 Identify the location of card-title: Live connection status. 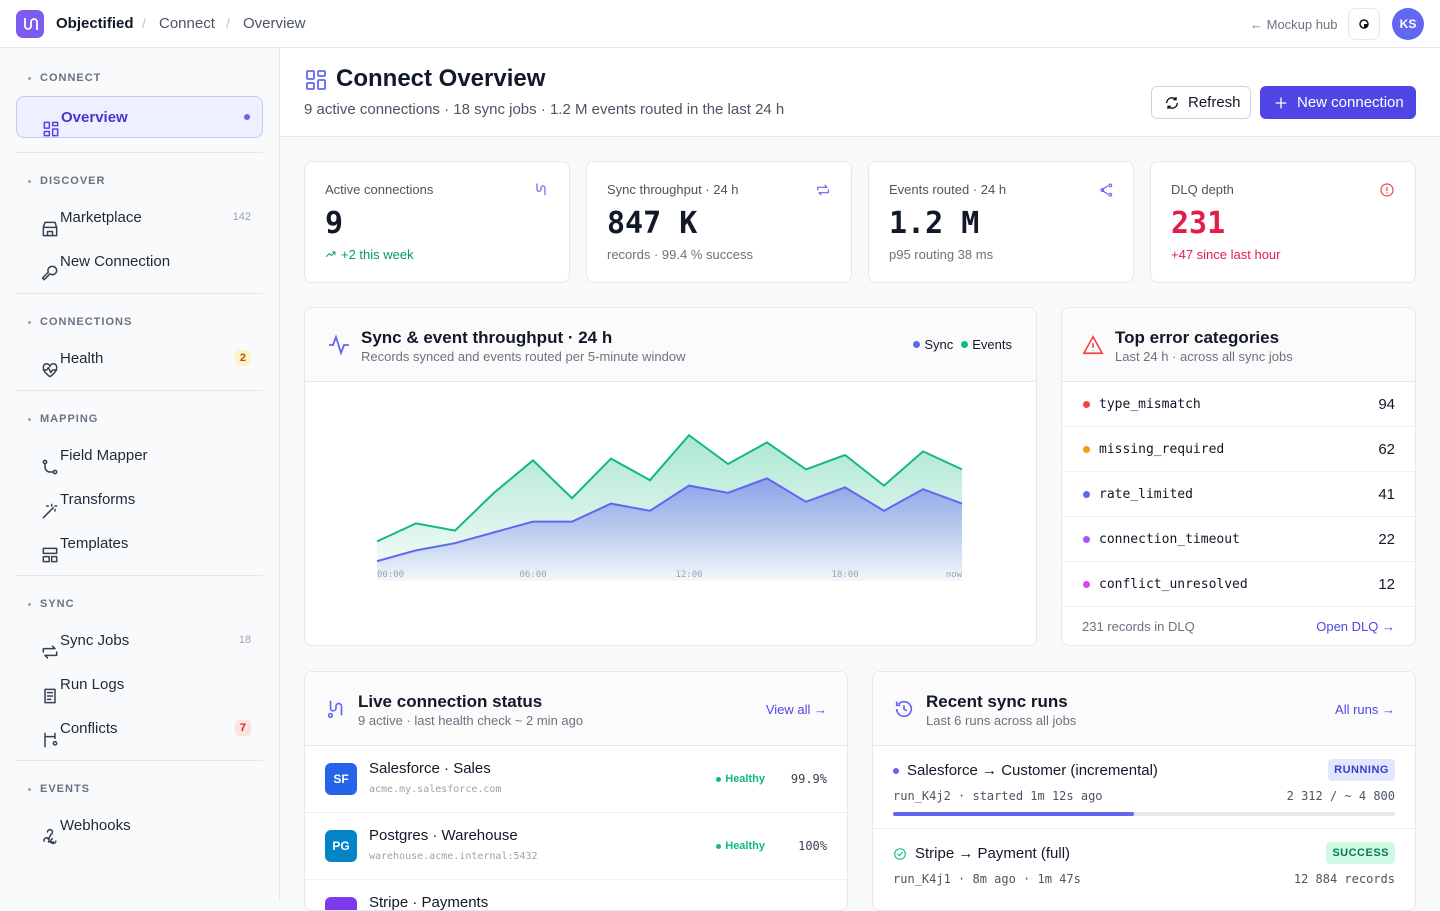
(450, 701).